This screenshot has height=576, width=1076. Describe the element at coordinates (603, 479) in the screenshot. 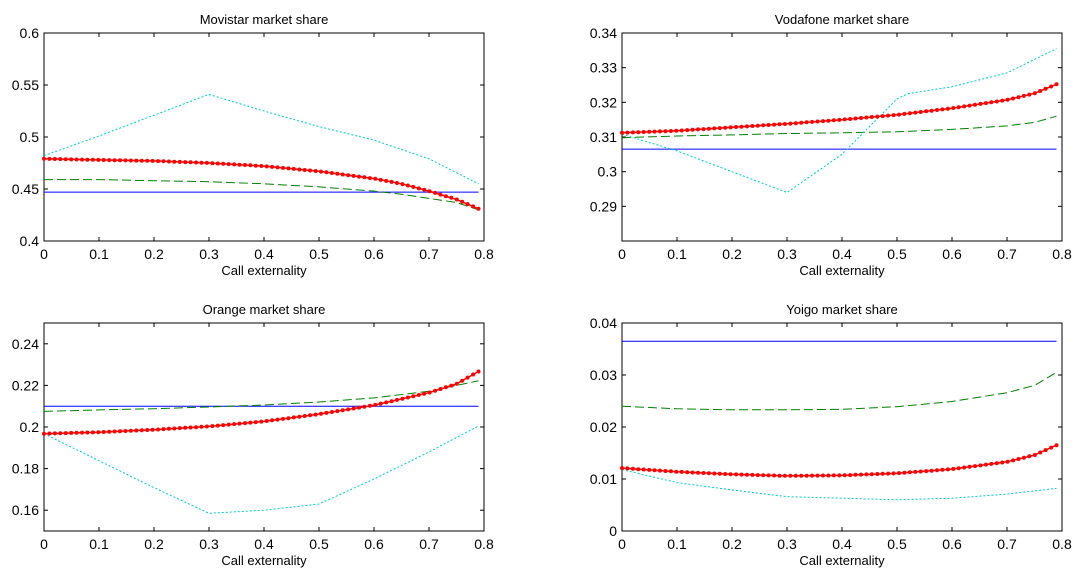

I see `y-tick-label: 0.01` at that location.